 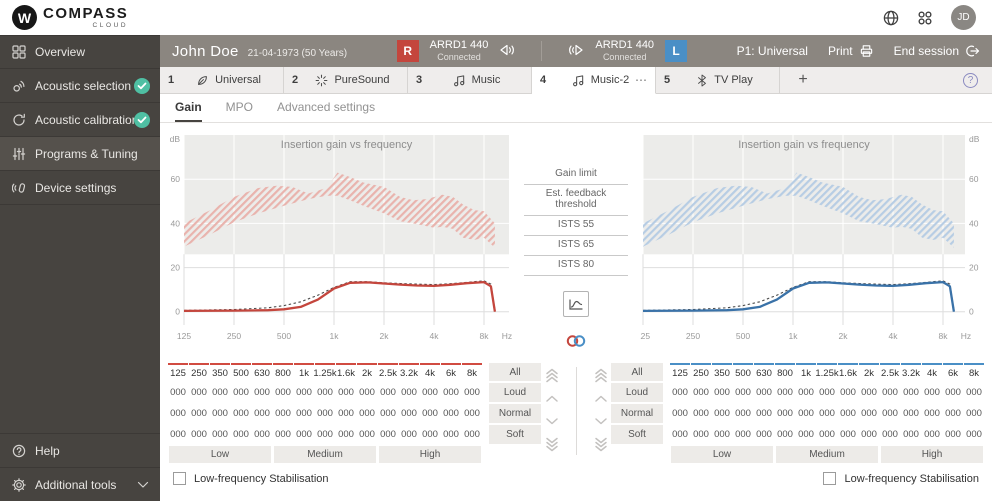 I want to click on band-button-medium: Medium, so click(x=827, y=454).